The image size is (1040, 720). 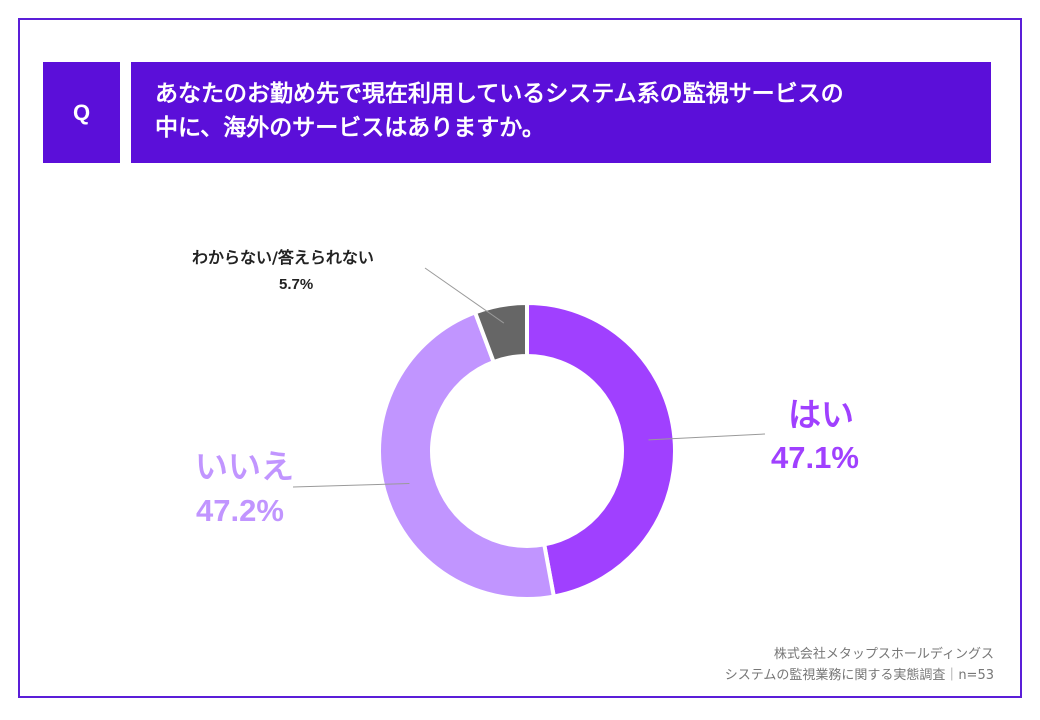 What do you see at coordinates (283, 257) in the screenshot?
I see `label-unknown: わからない/答えられない` at bounding box center [283, 257].